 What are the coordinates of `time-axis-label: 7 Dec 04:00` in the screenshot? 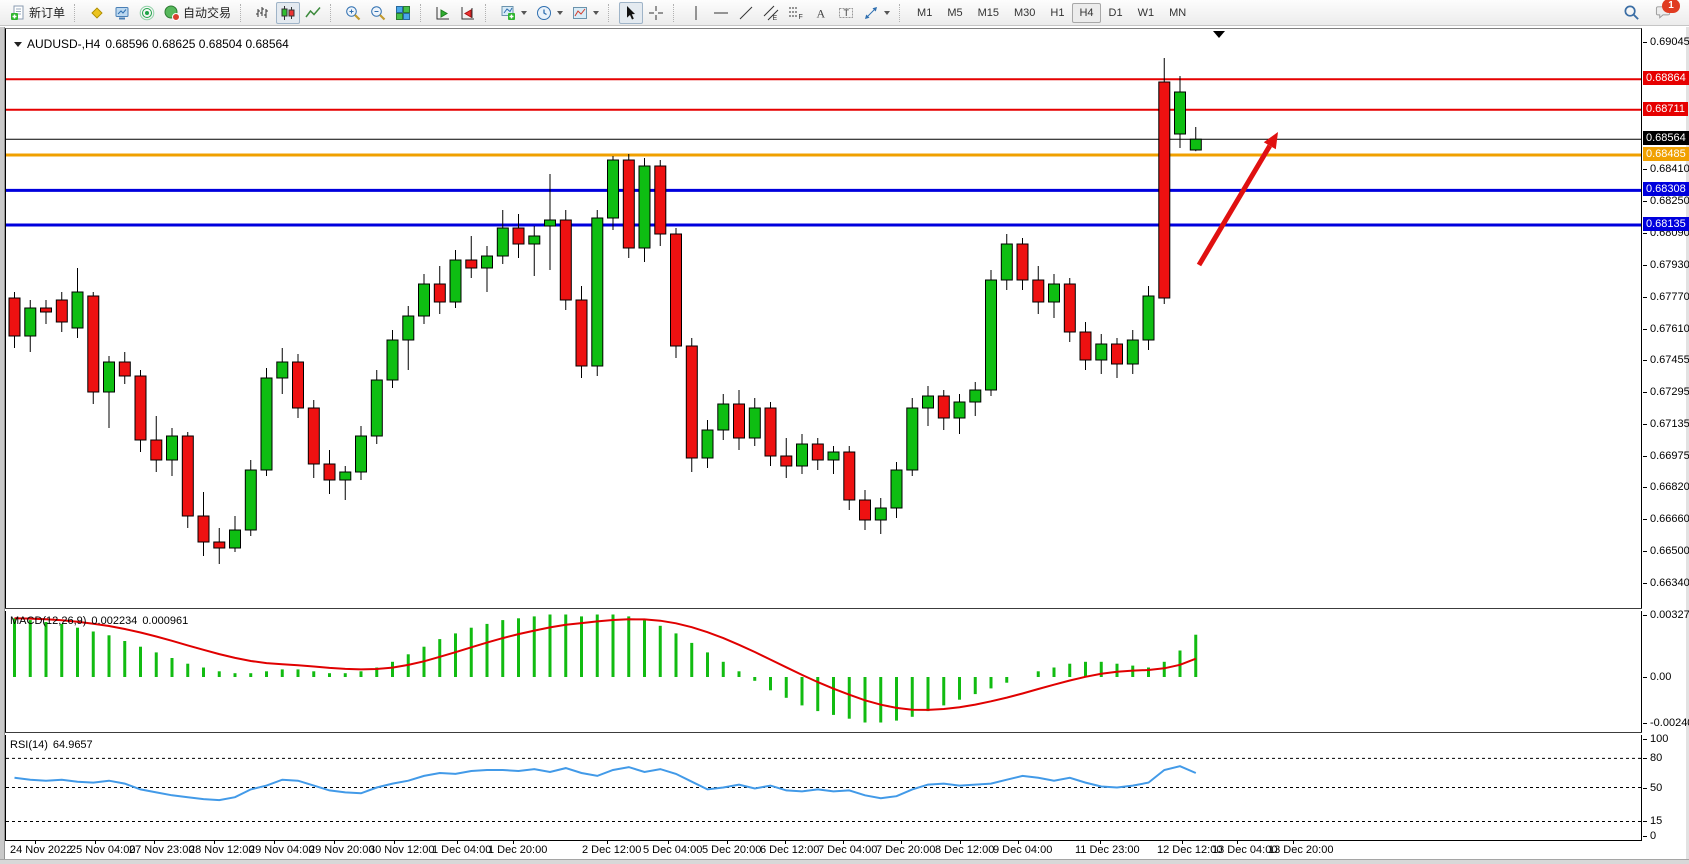 It's located at (848, 850).